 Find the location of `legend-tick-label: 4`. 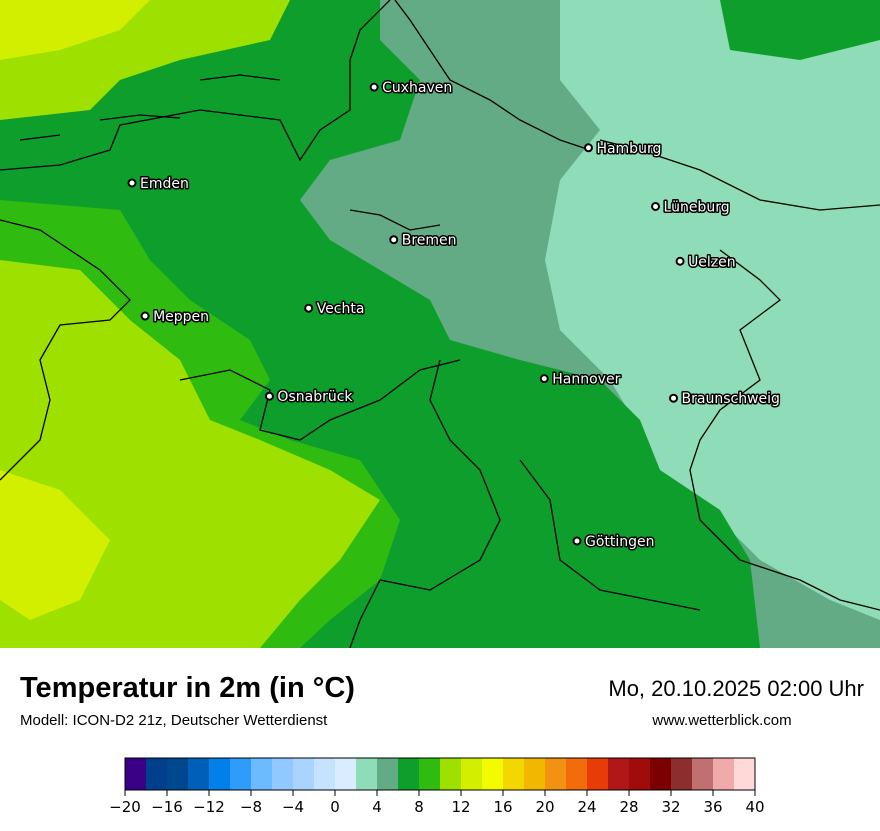

legend-tick-label: 4 is located at coordinates (377, 807).